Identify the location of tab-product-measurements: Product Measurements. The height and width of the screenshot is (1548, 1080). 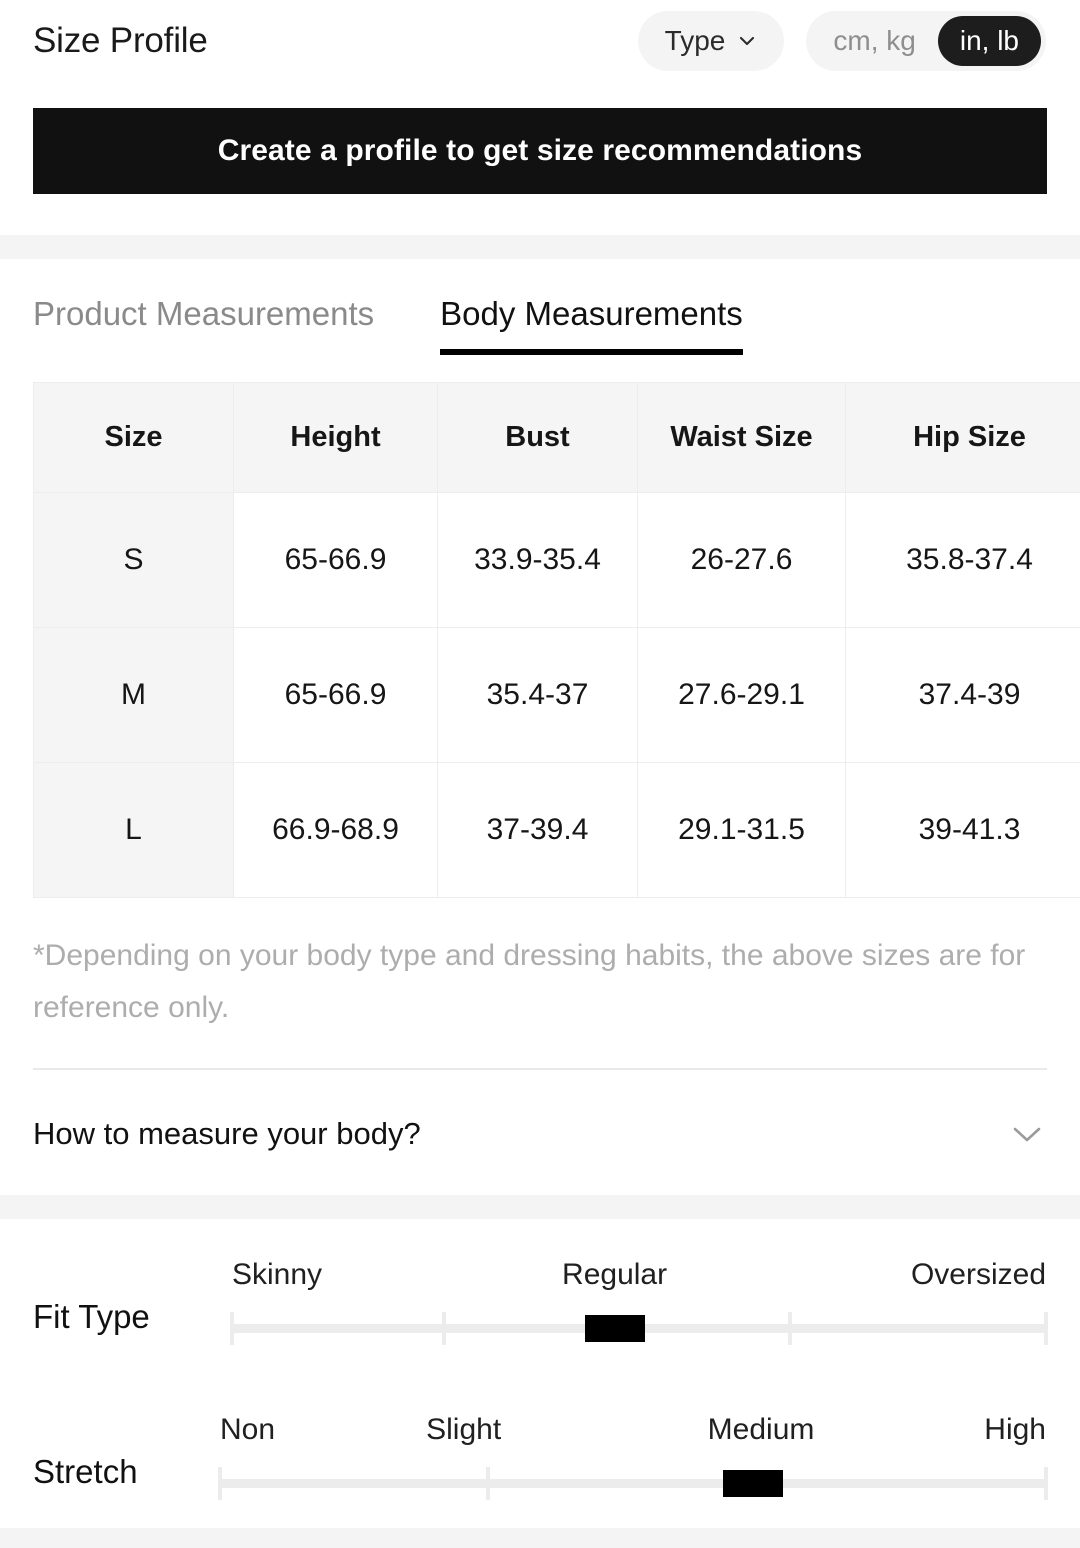
(204, 313).